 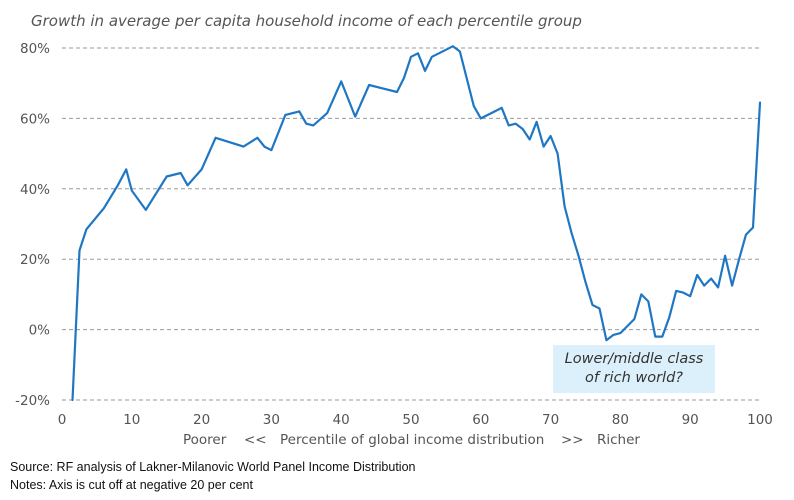 I want to click on x-tick-label: 80, so click(x=620, y=420).